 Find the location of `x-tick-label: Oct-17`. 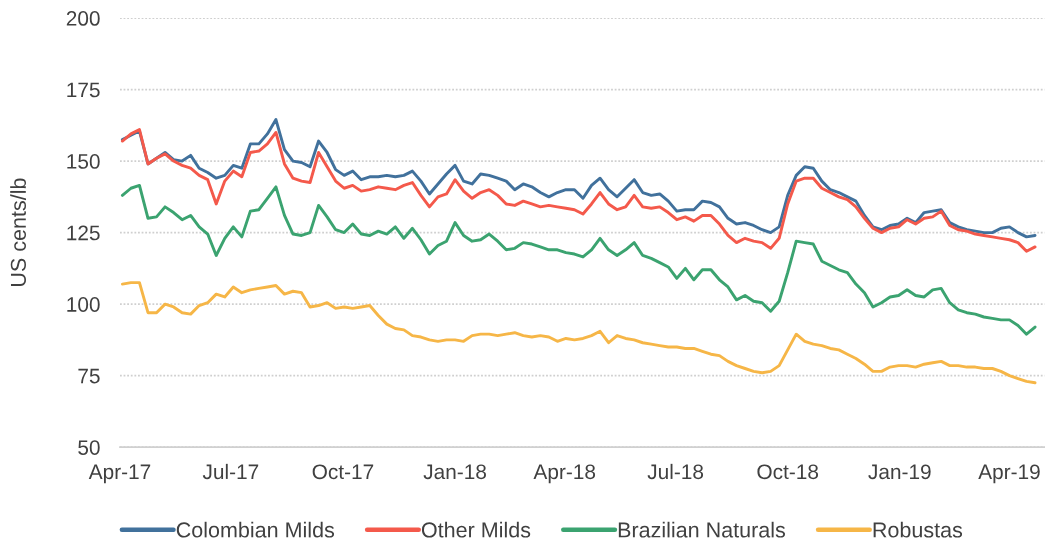

x-tick-label: Oct-17 is located at coordinates (343, 472).